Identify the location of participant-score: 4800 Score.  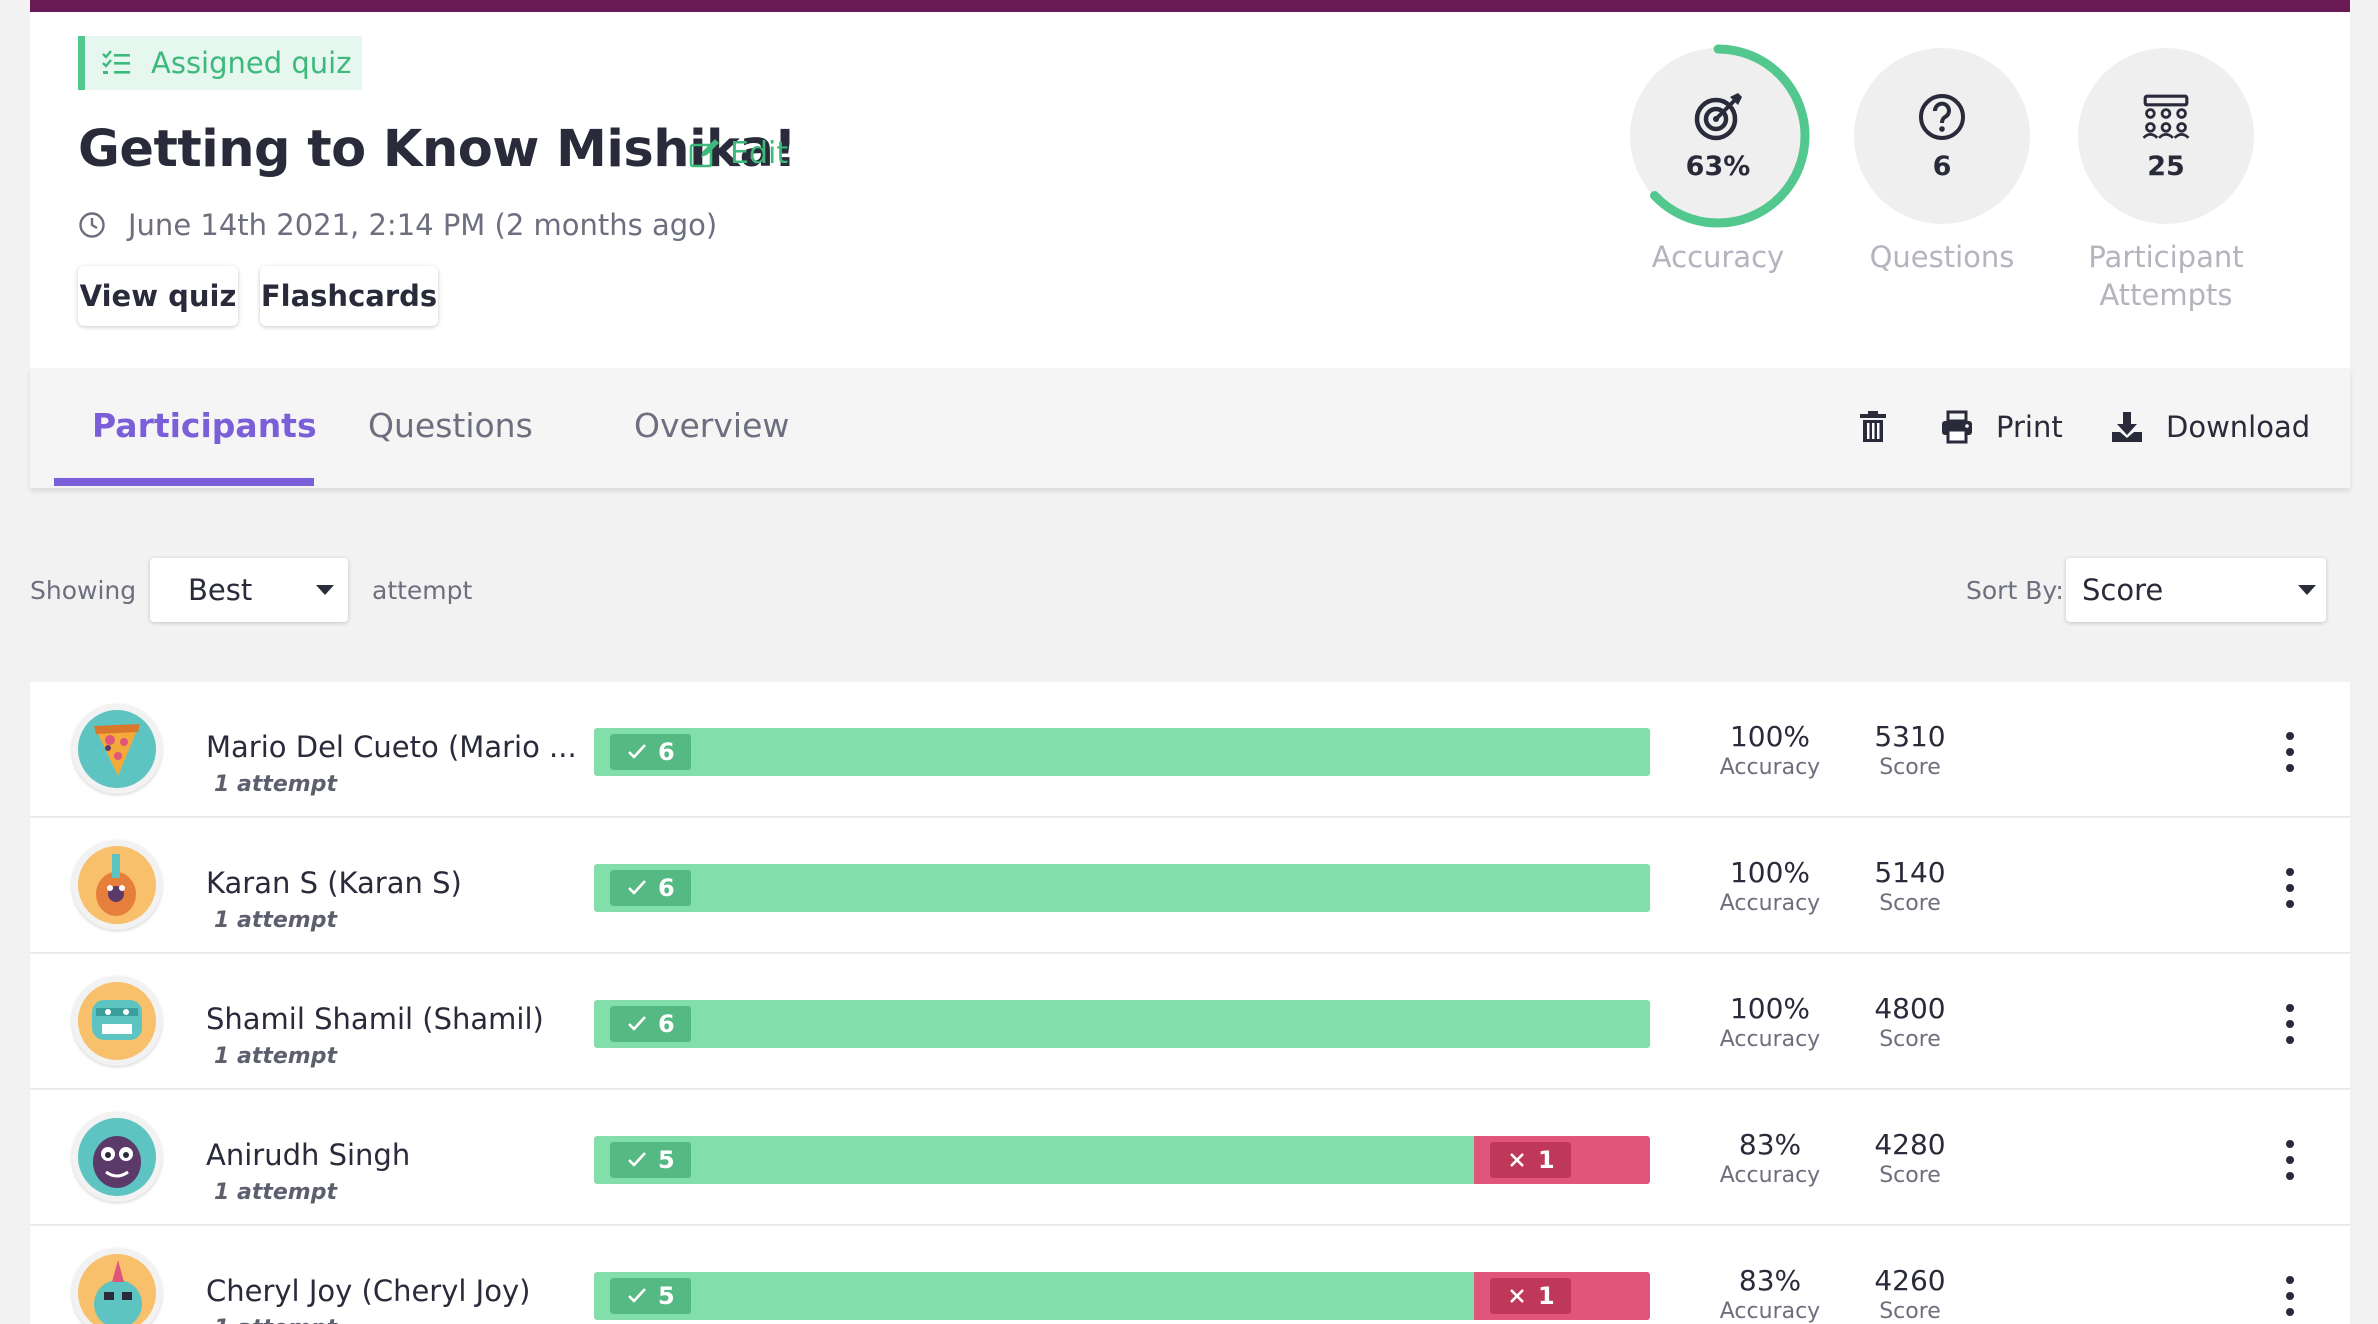
(1910, 1022).